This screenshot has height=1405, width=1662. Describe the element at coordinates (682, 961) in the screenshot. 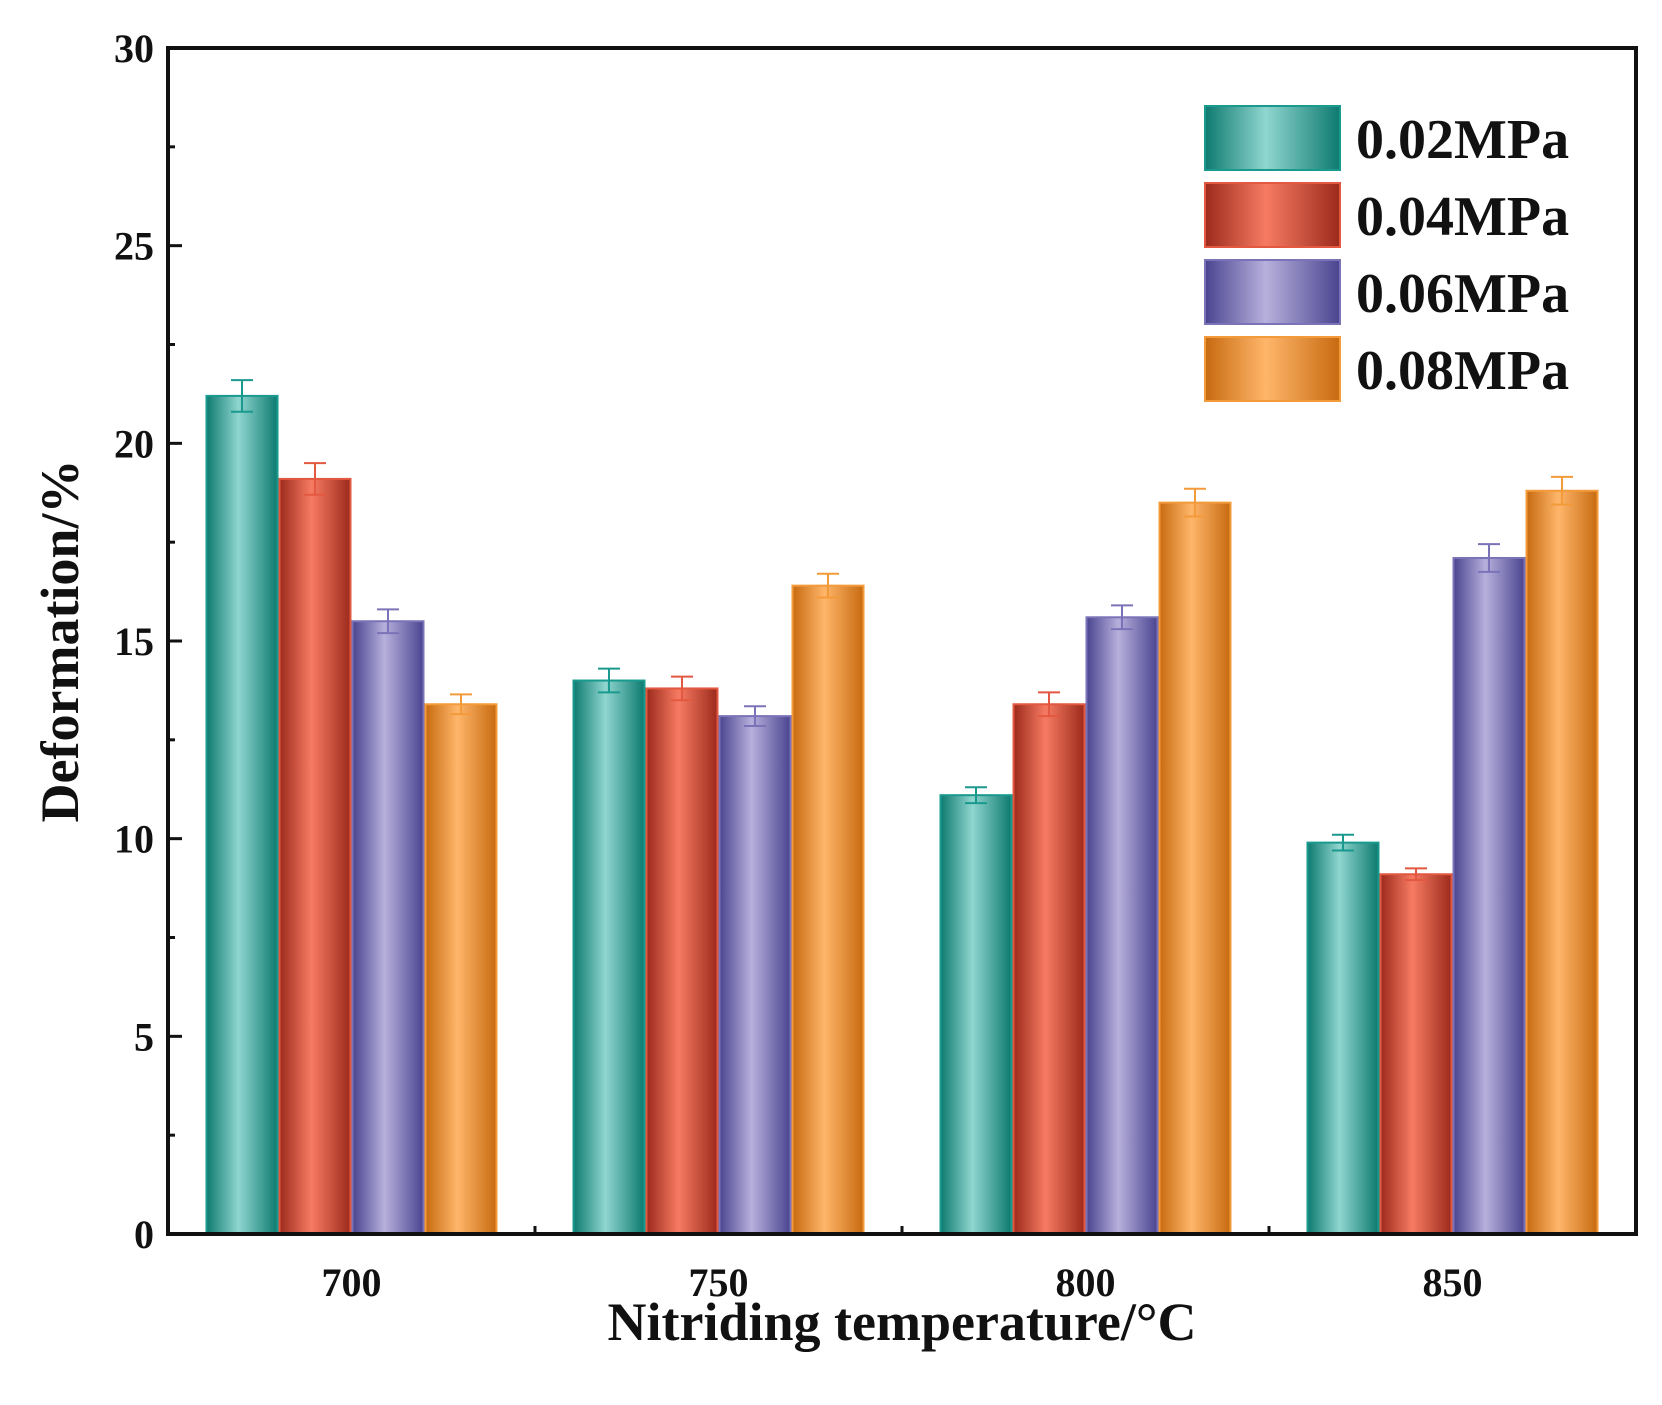

I see `bar-0.04MPa-750` at that location.